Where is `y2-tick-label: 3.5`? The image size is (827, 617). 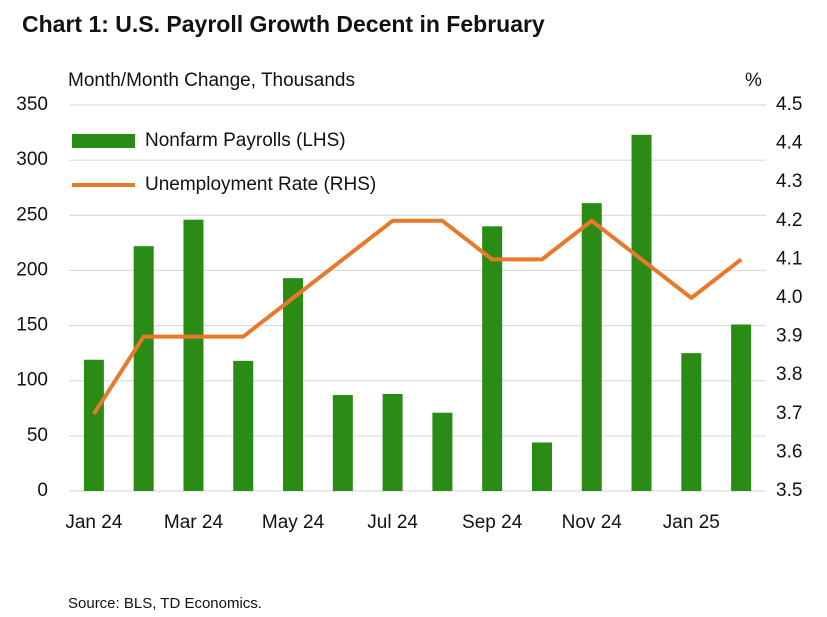 y2-tick-label: 3.5 is located at coordinates (789, 490).